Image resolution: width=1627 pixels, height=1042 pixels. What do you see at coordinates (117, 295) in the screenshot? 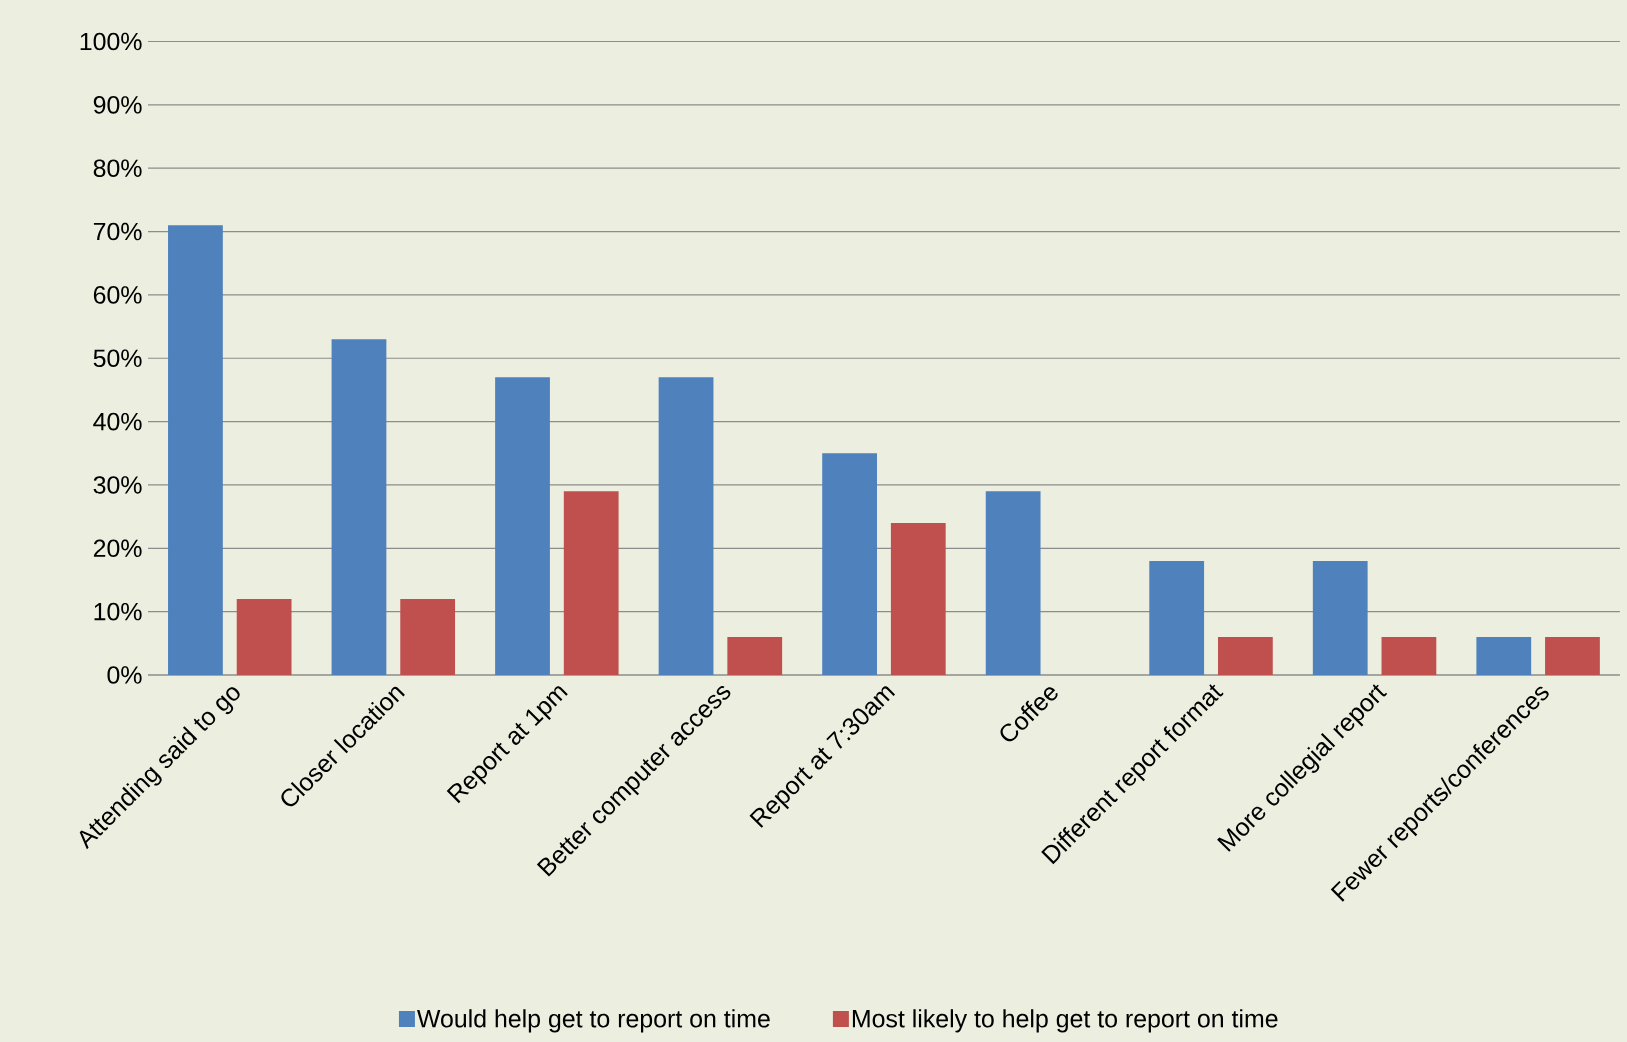
I see `y-tick-label: 60%` at bounding box center [117, 295].